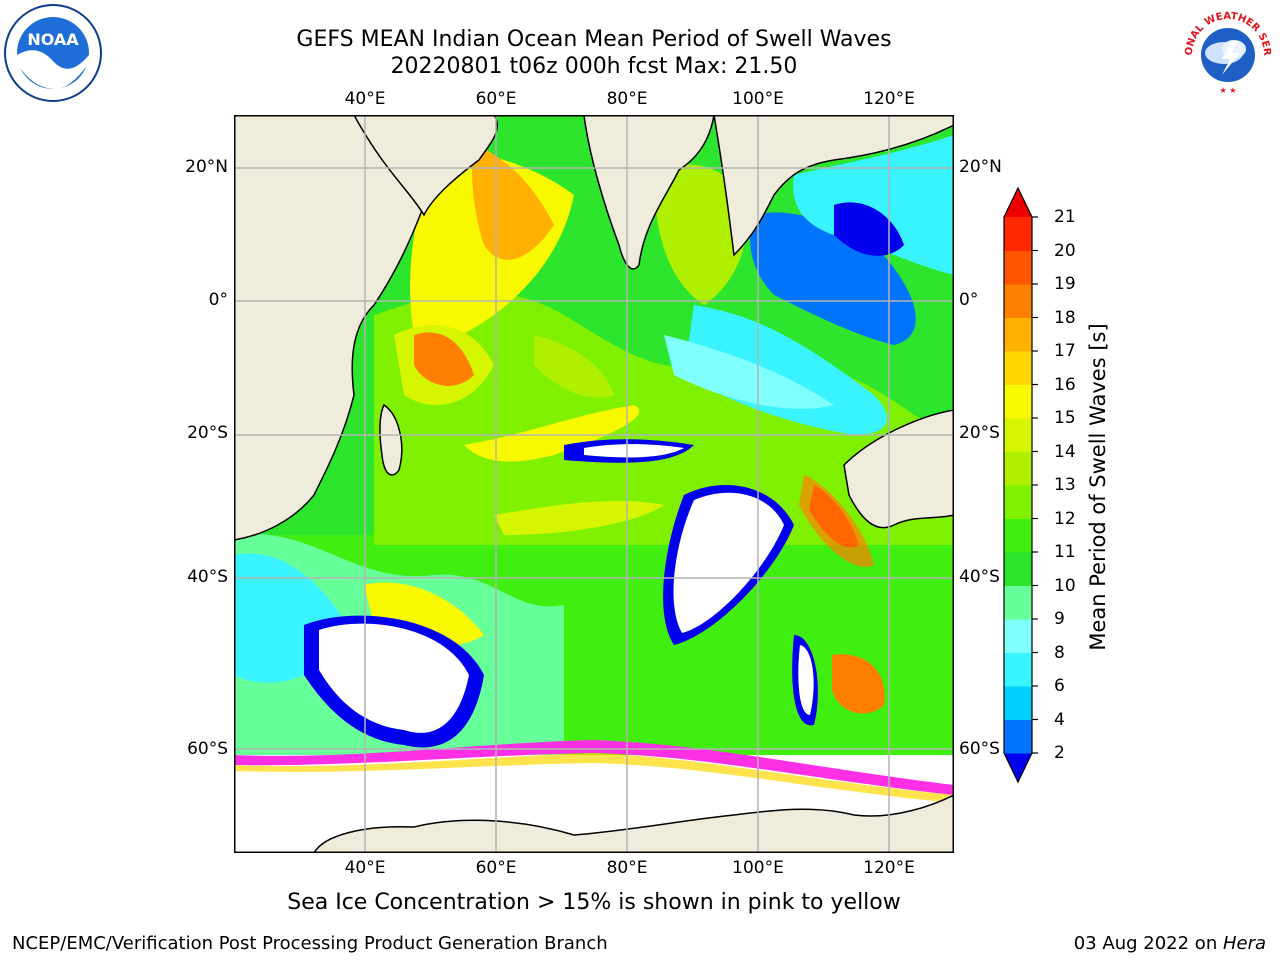 The image size is (1280, 960). Describe the element at coordinates (1244, 943) in the screenshot. I see `footer-host: Hera` at that location.